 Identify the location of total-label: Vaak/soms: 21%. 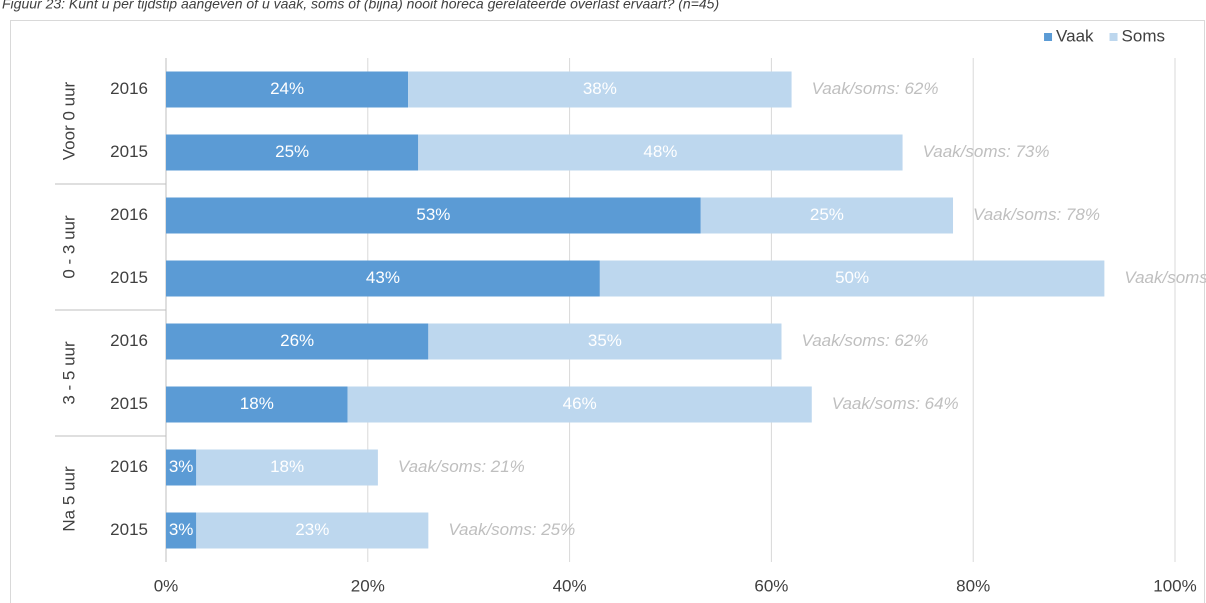
(461, 466).